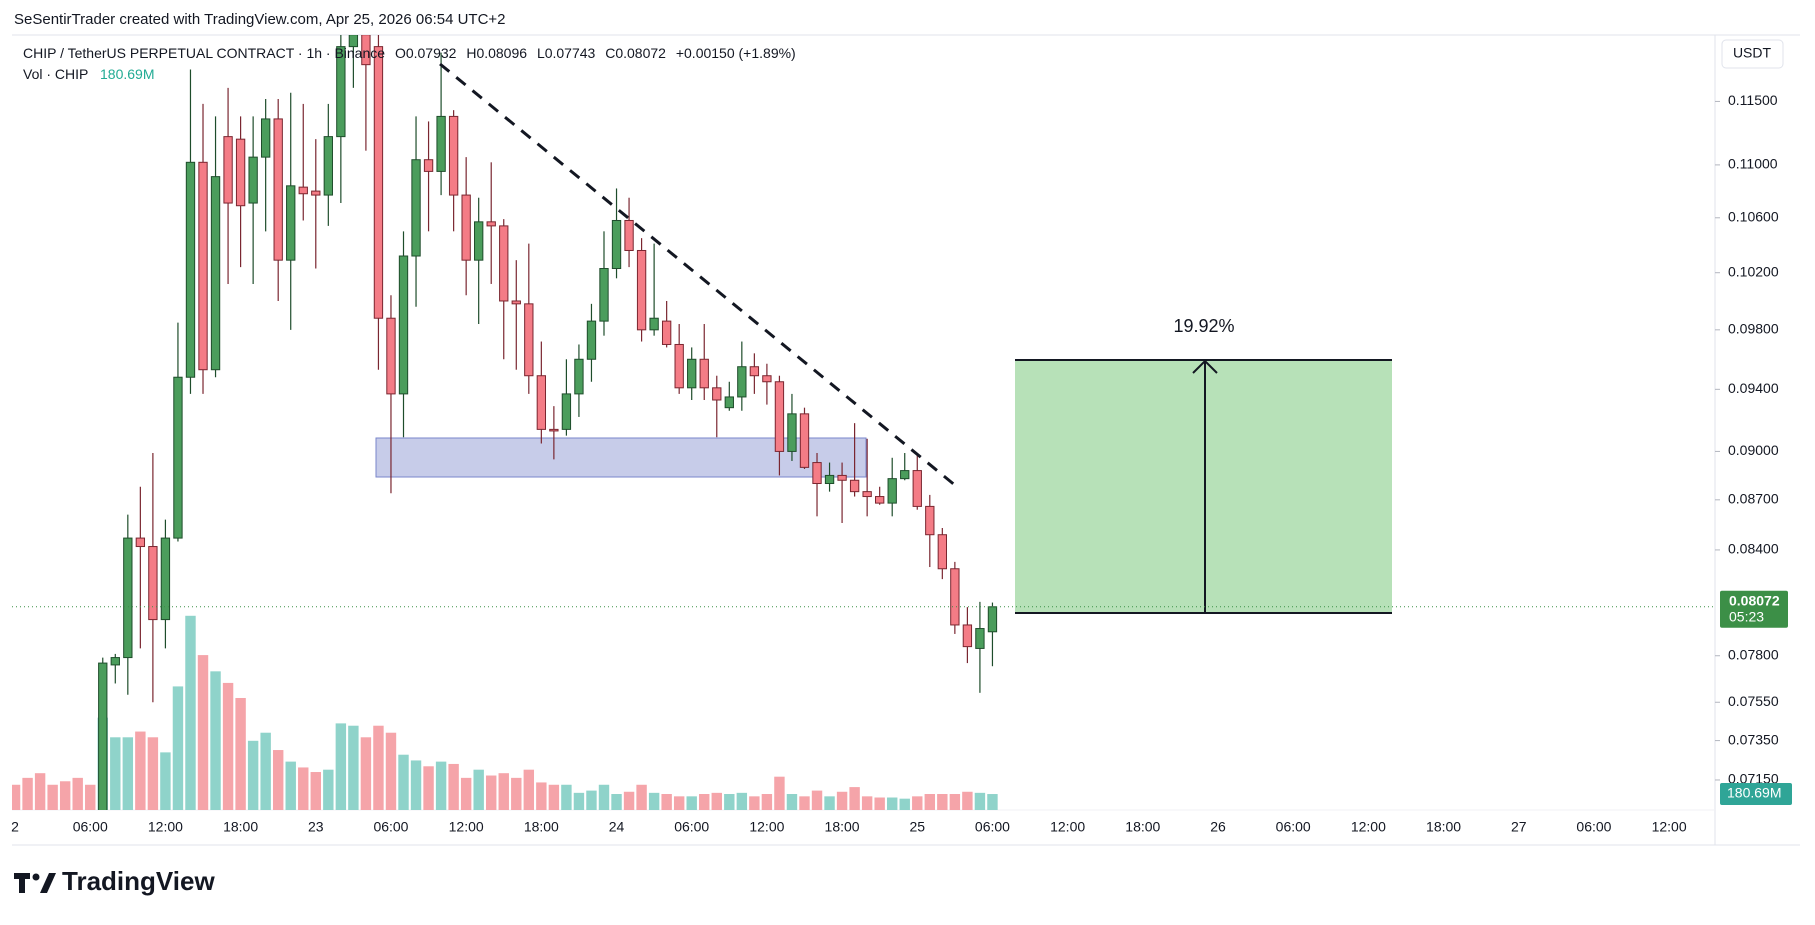 The image size is (1815, 925). I want to click on currency: USDT, so click(1752, 53).